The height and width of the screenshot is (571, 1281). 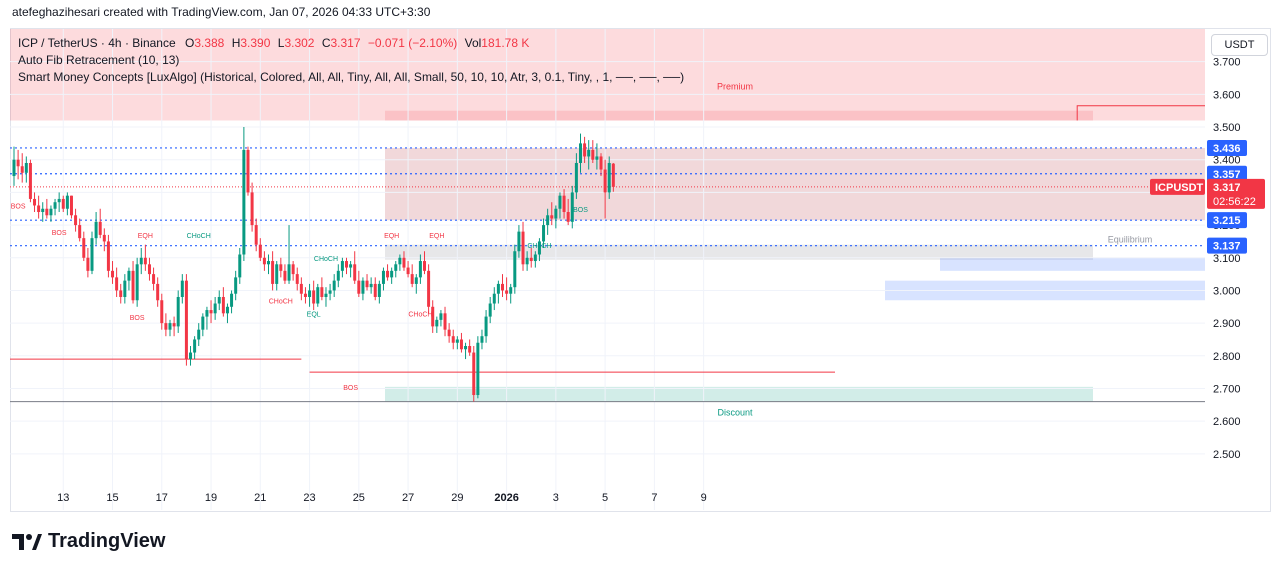 What do you see at coordinates (739, 115) in the screenshot?
I see `premium-band` at bounding box center [739, 115].